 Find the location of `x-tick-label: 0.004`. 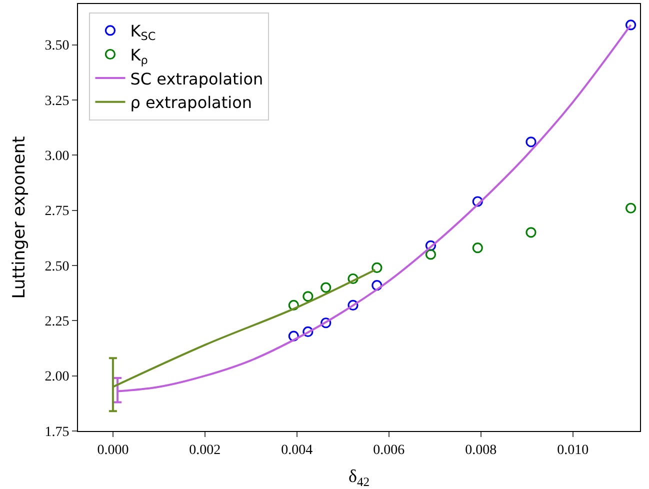

x-tick-label: 0.004 is located at coordinates (297, 450).